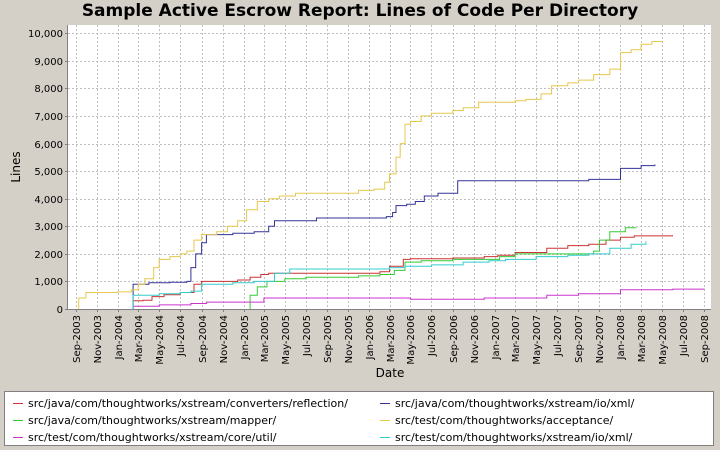 Image resolution: width=720 pixels, height=450 pixels. What do you see at coordinates (579, 339) in the screenshot?
I see `x-tick-label: Sep-2007` at bounding box center [579, 339].